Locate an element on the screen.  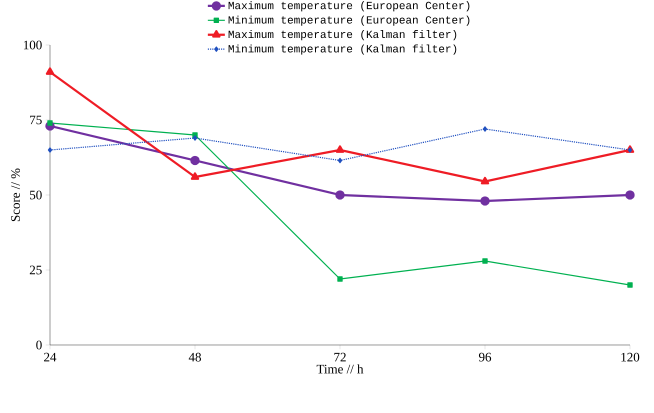
x-tick-label: 96 is located at coordinates (485, 357).